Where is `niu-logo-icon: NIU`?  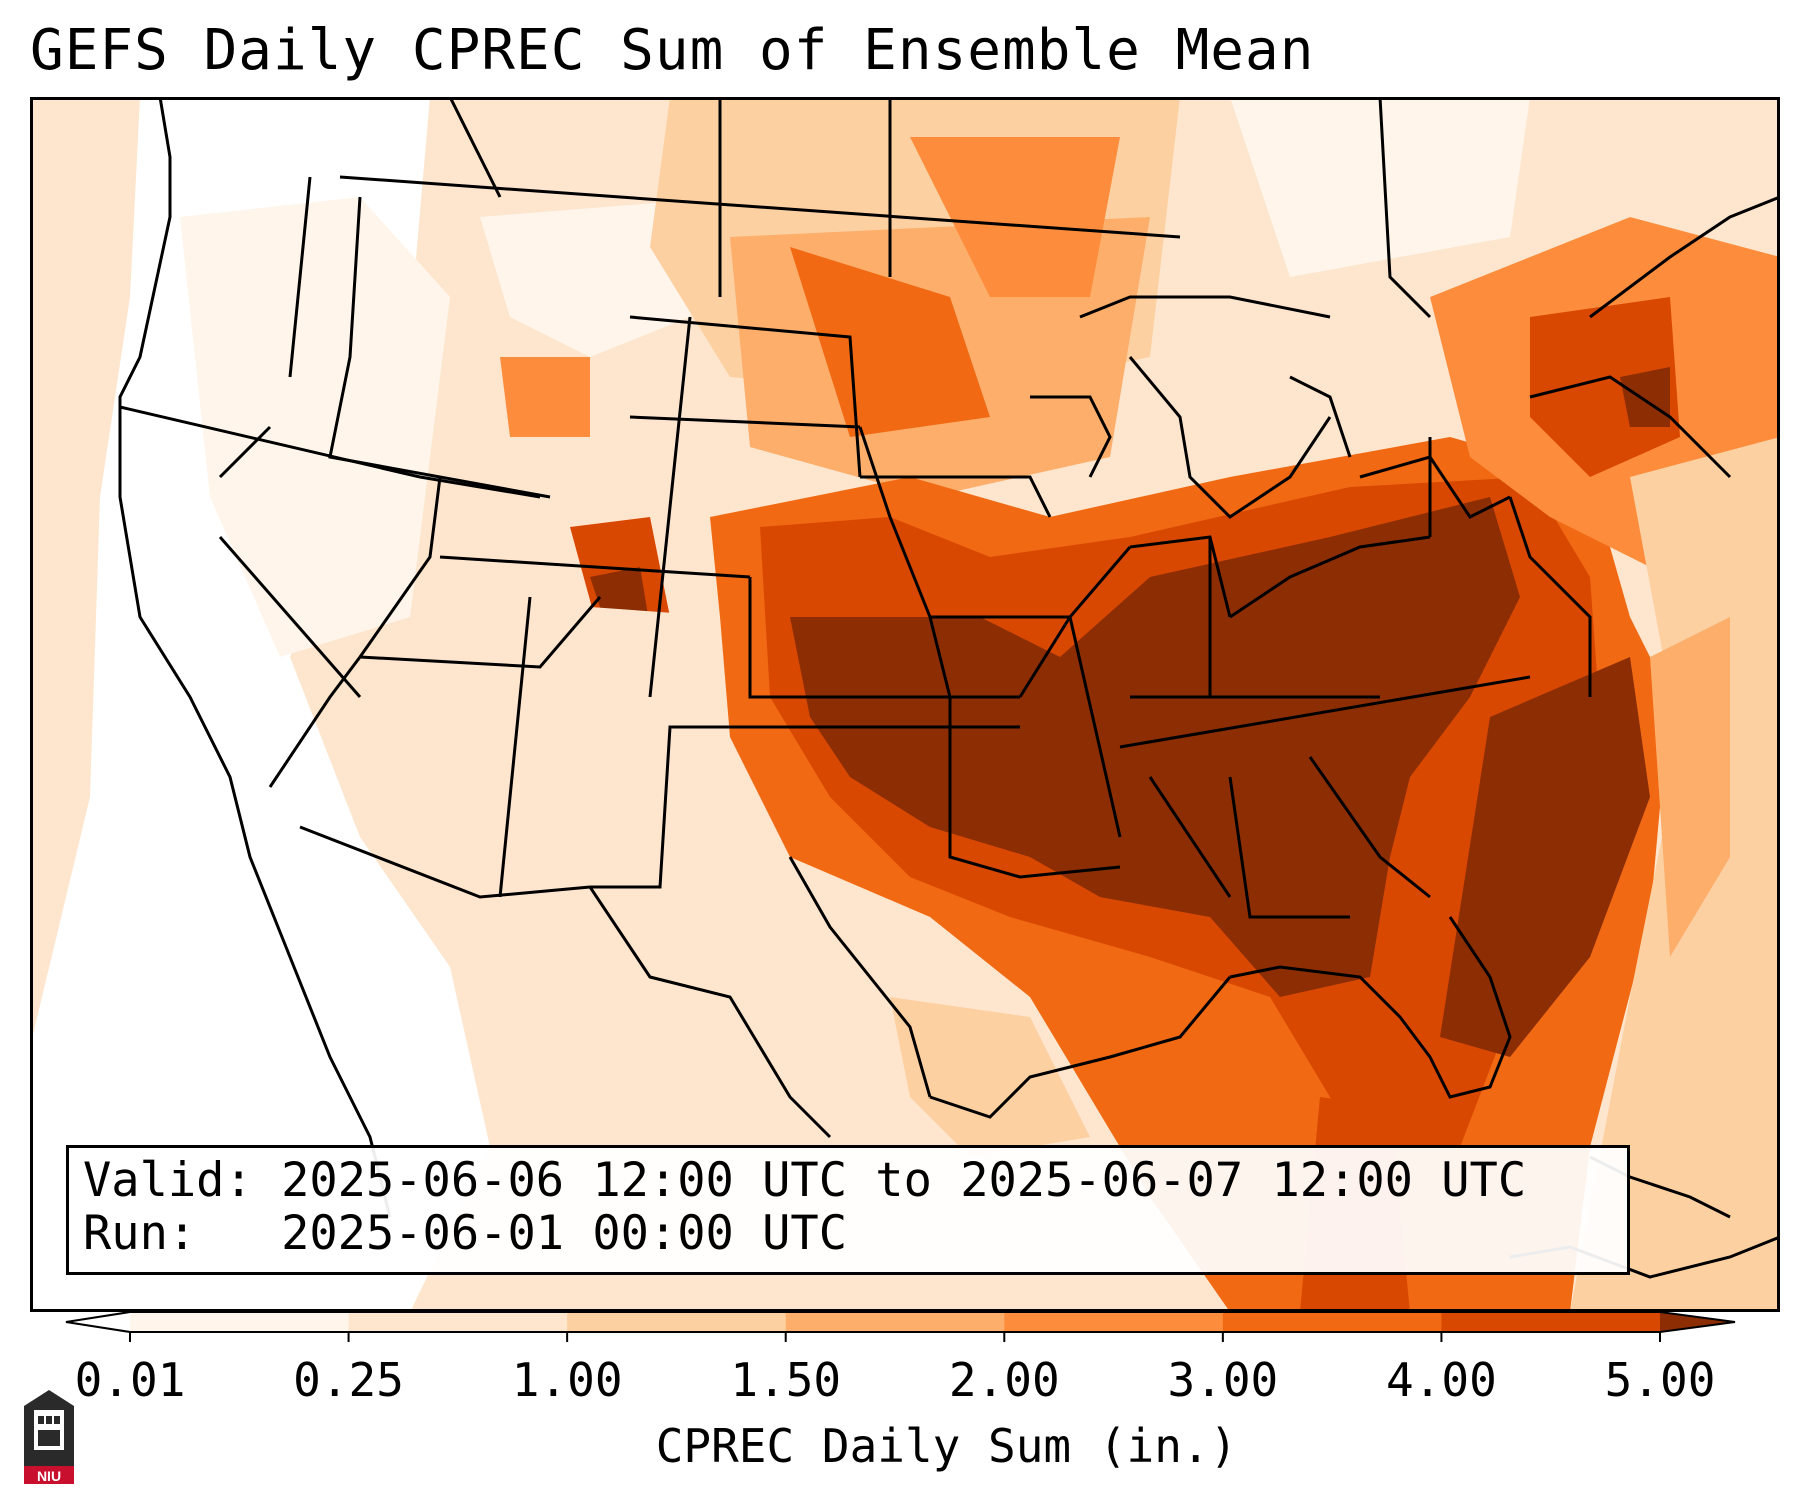 niu-logo-icon: NIU is located at coordinates (49, 1437).